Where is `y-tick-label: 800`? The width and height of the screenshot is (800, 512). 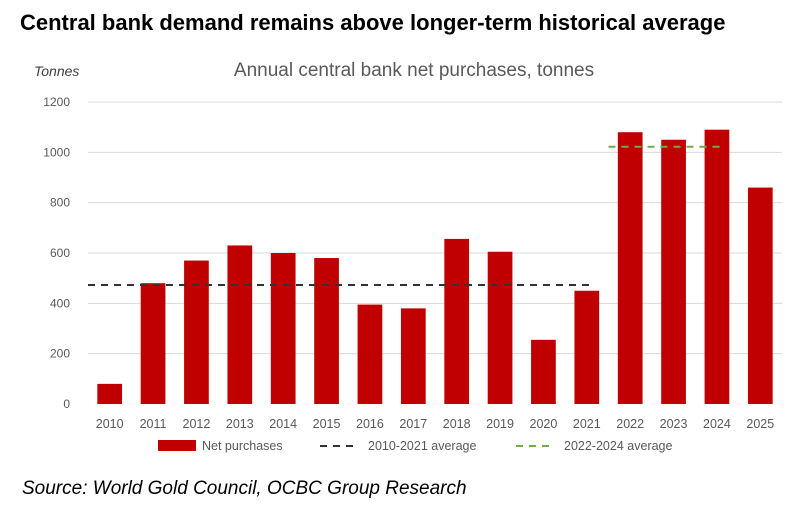
y-tick-label: 800 is located at coordinates (60, 203).